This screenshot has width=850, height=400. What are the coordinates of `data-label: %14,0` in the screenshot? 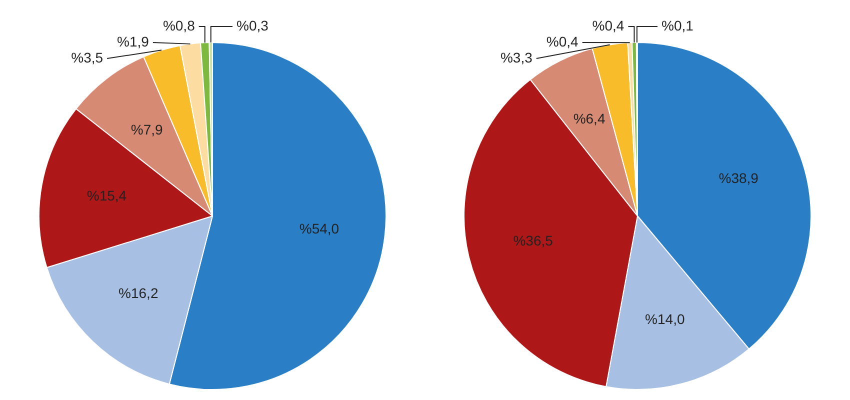 It's located at (665, 318).